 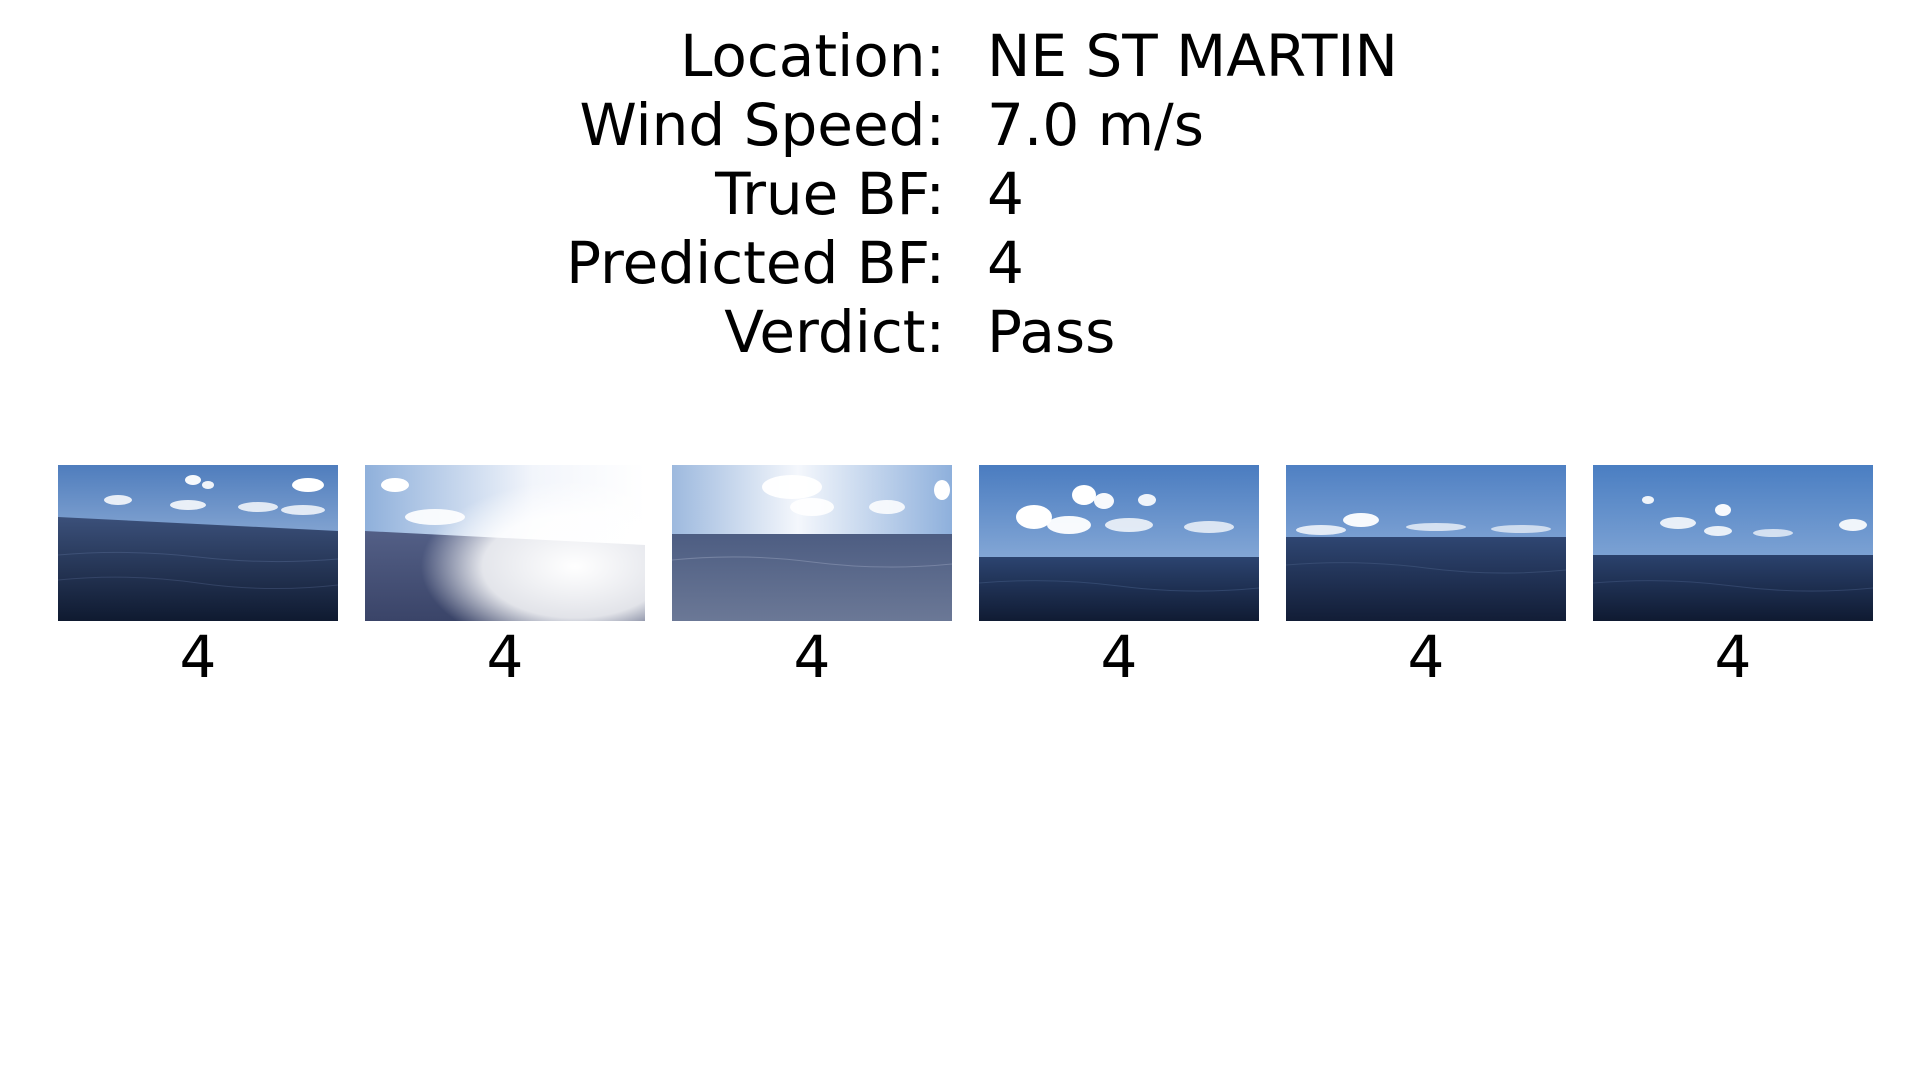 What do you see at coordinates (960, 332) in the screenshot?
I see `info-row-verdict: Verdict: Pass` at bounding box center [960, 332].